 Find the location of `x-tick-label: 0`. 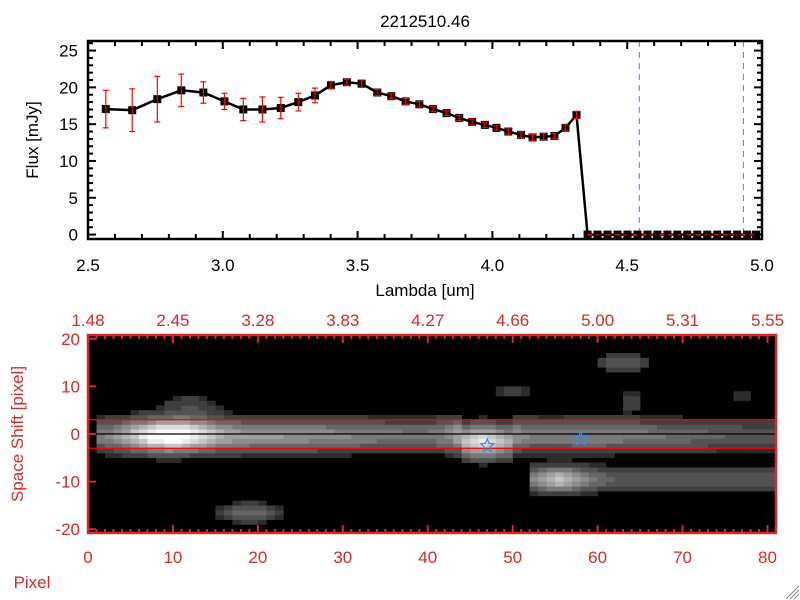

x-tick-label: 0 is located at coordinates (87, 557).